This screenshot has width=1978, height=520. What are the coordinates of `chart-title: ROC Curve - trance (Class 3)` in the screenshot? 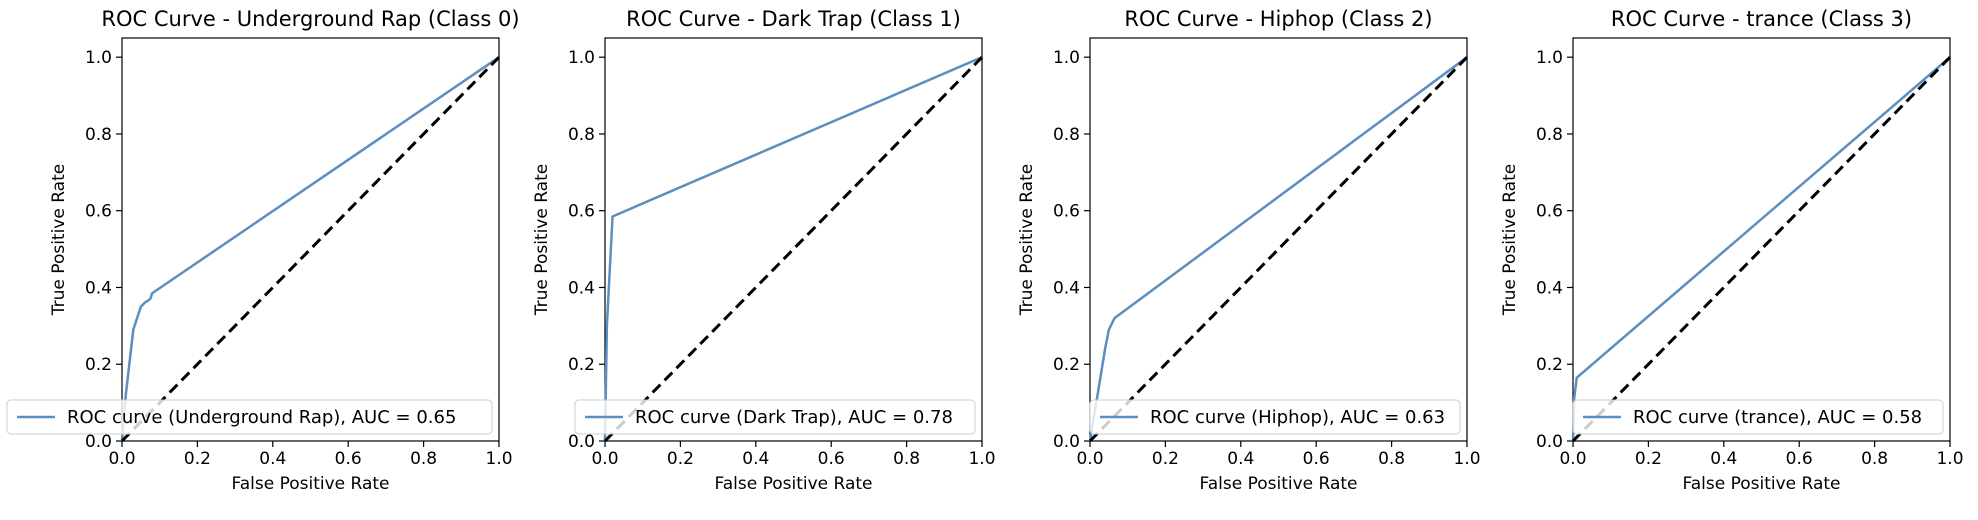 It's located at (1761, 19).